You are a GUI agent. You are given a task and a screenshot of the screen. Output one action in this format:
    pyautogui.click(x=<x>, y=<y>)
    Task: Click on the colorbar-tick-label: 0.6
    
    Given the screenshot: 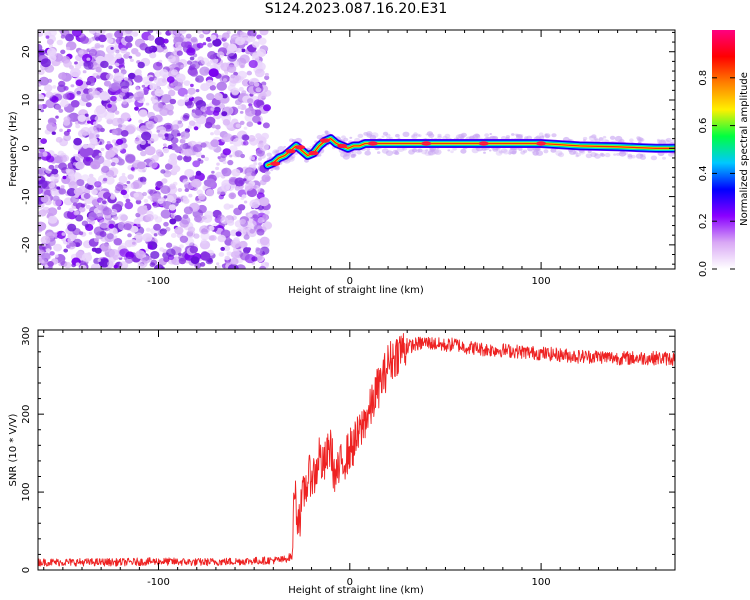 What is the action you would take?
    pyautogui.click(x=703, y=126)
    